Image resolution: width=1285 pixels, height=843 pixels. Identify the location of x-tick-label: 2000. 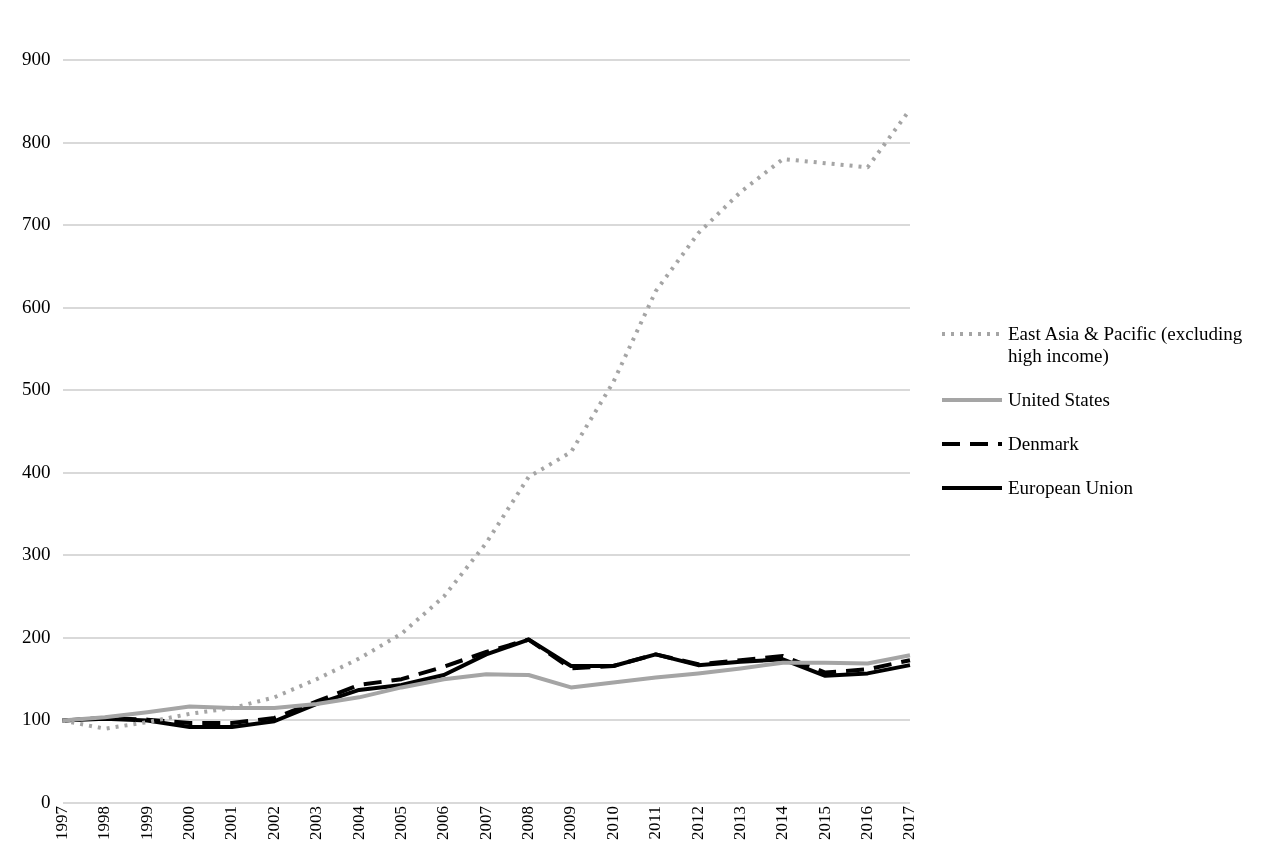
(189, 823).